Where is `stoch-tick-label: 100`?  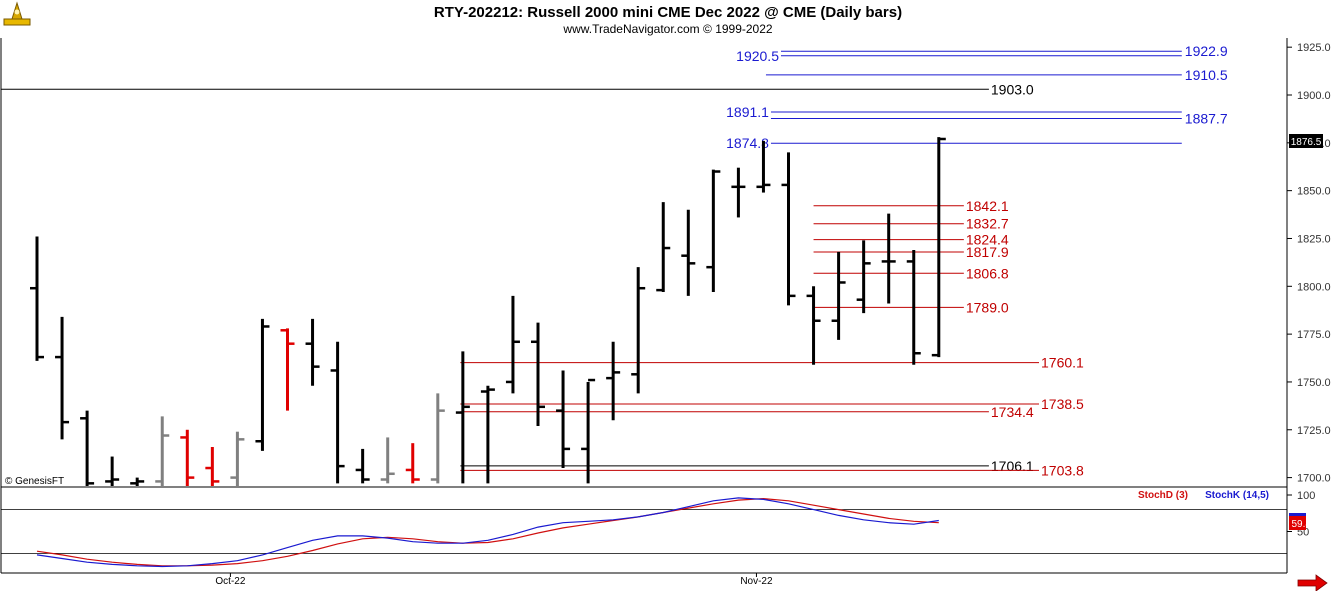
stoch-tick-label: 100 is located at coordinates (1306, 496).